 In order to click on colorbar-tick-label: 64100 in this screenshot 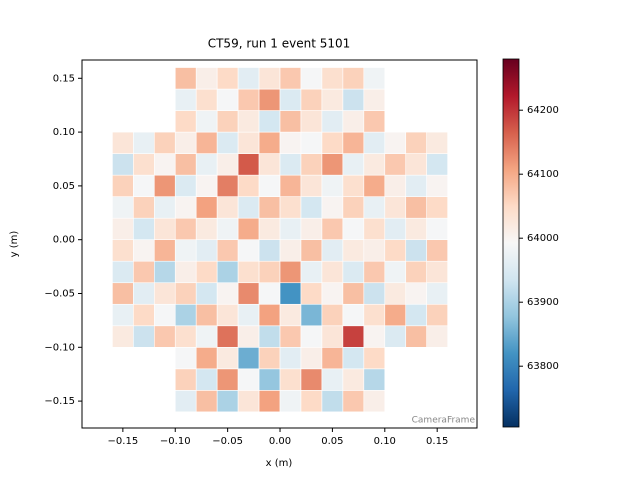, I will do `click(543, 174)`.